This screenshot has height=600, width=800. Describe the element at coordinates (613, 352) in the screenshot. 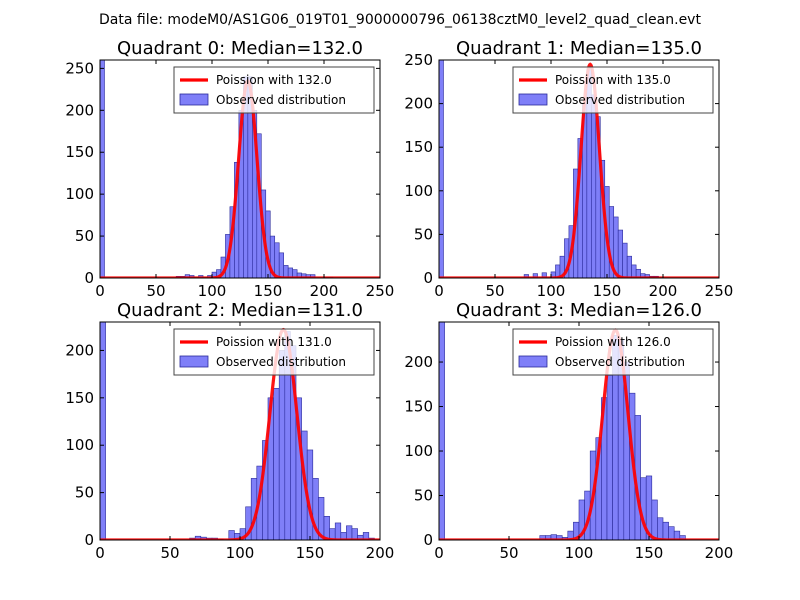

I see `legend: Poission with 126.0 Observed distribution` at that location.